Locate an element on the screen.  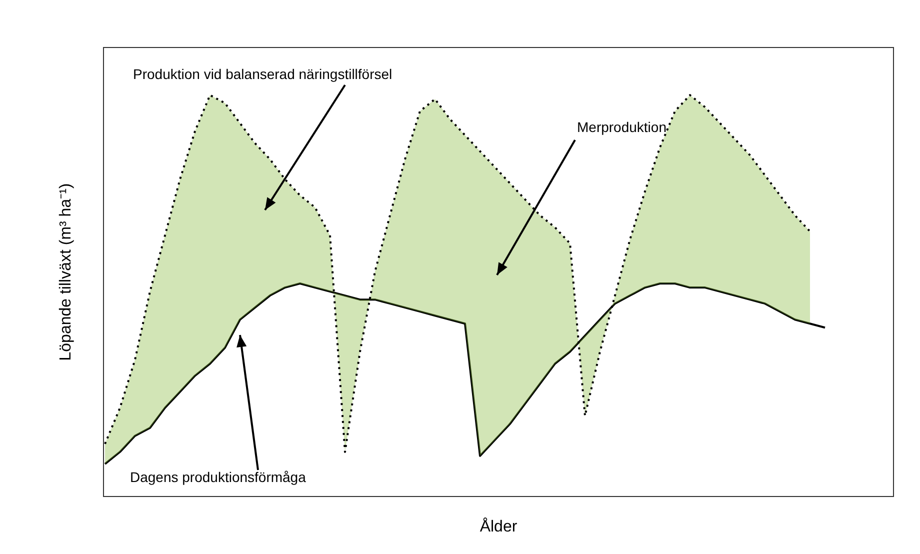
annotation: Merproduktion is located at coordinates (621, 127).